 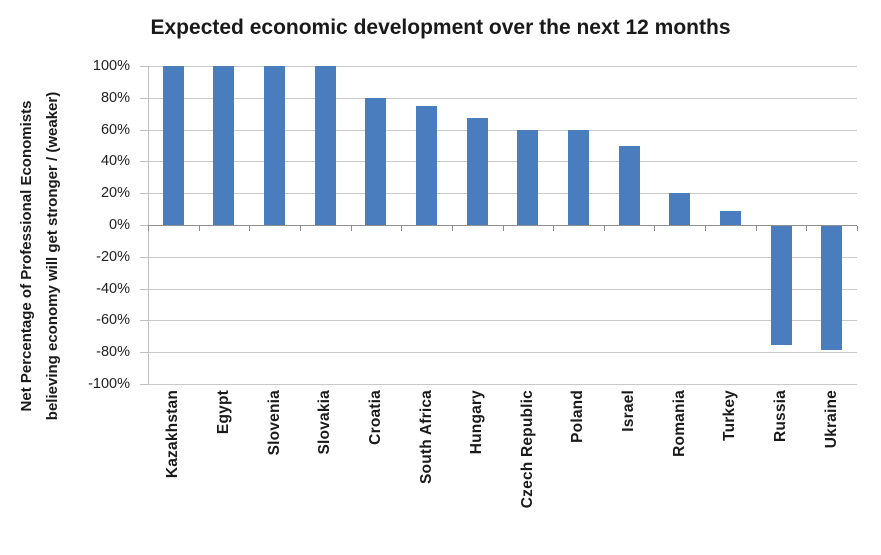 I want to click on x-category-cell: Egypt, so click(x=224, y=469).